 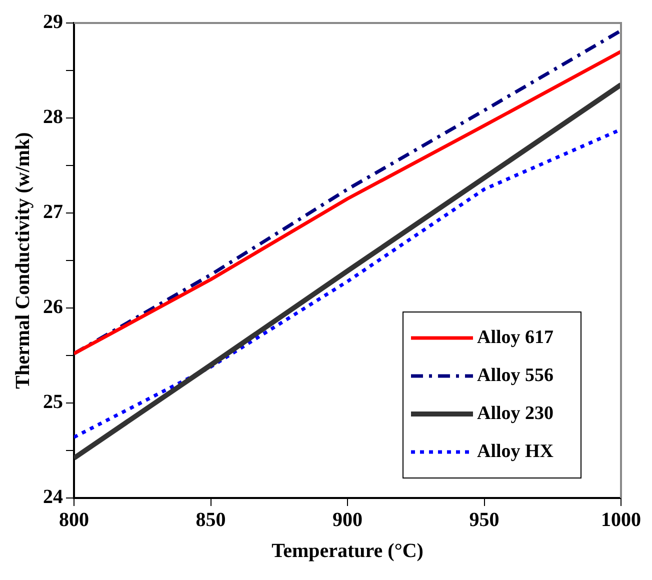 I want to click on legend-label: Alloy 617, so click(x=515, y=337).